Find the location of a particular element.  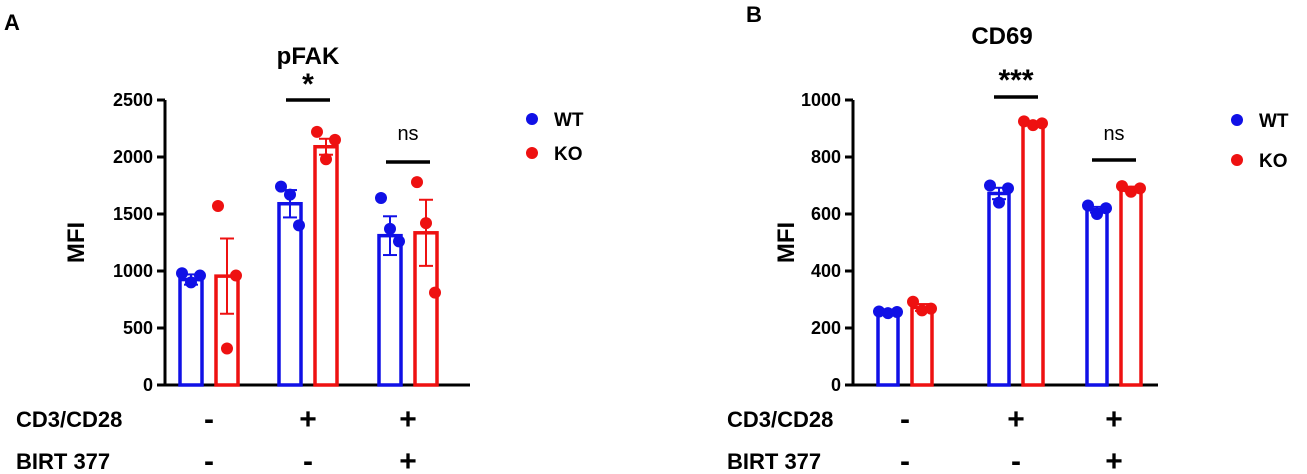

y-tick-label: 600 is located at coordinates (826, 214).